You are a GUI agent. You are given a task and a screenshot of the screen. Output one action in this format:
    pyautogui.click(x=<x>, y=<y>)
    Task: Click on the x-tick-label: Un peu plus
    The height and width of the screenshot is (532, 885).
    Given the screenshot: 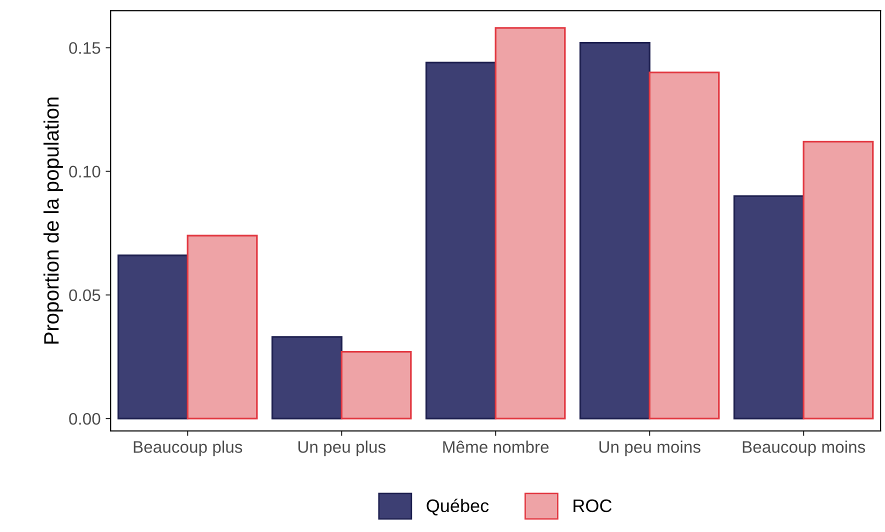 What is the action you would take?
    pyautogui.click(x=342, y=448)
    